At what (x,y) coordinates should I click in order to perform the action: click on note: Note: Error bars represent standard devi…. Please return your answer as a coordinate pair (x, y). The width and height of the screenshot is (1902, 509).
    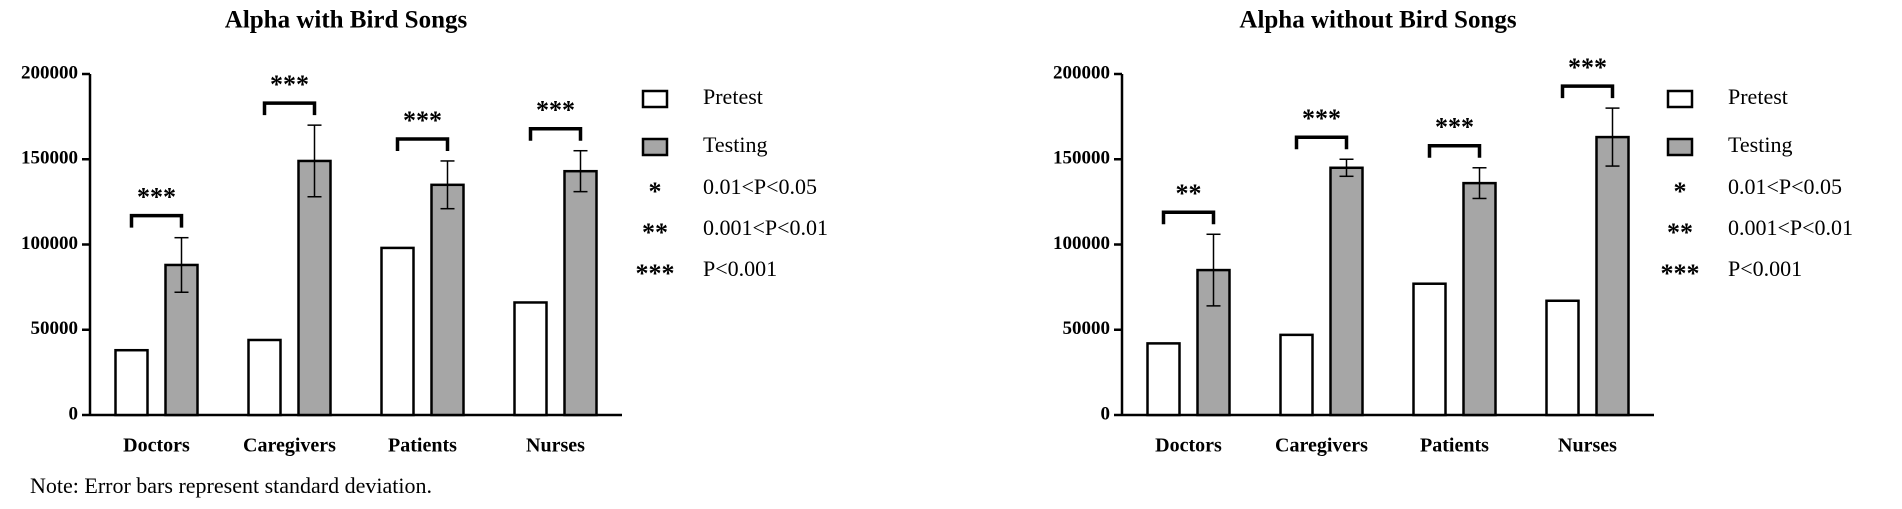
    Looking at the image, I should click on (231, 485).